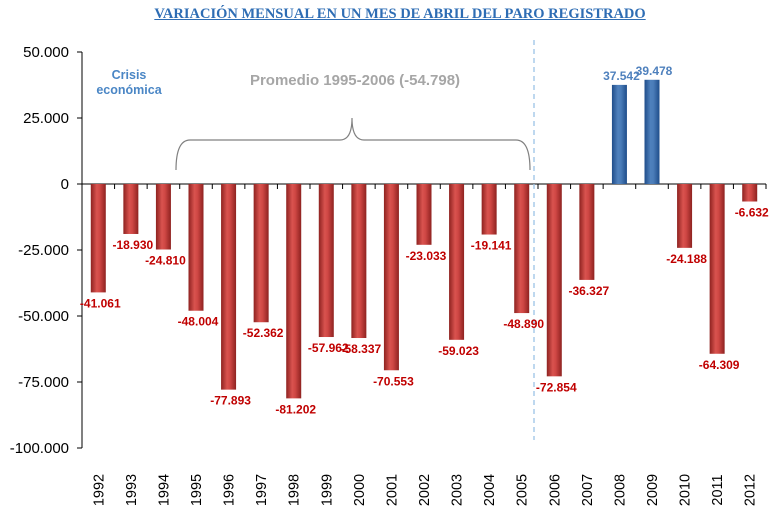 The height and width of the screenshot is (513, 782). What do you see at coordinates (229, 287) in the screenshot?
I see `bar-1996` at bounding box center [229, 287].